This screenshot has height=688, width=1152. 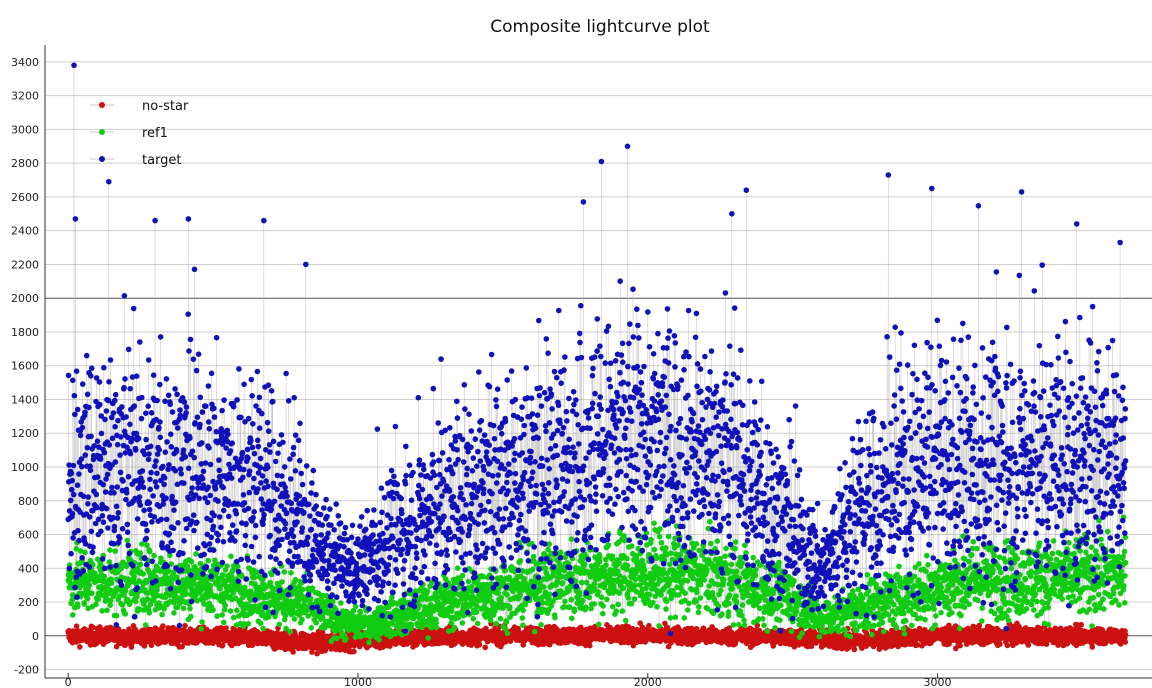 I want to click on x-tick-label: 3000, so click(x=938, y=682).